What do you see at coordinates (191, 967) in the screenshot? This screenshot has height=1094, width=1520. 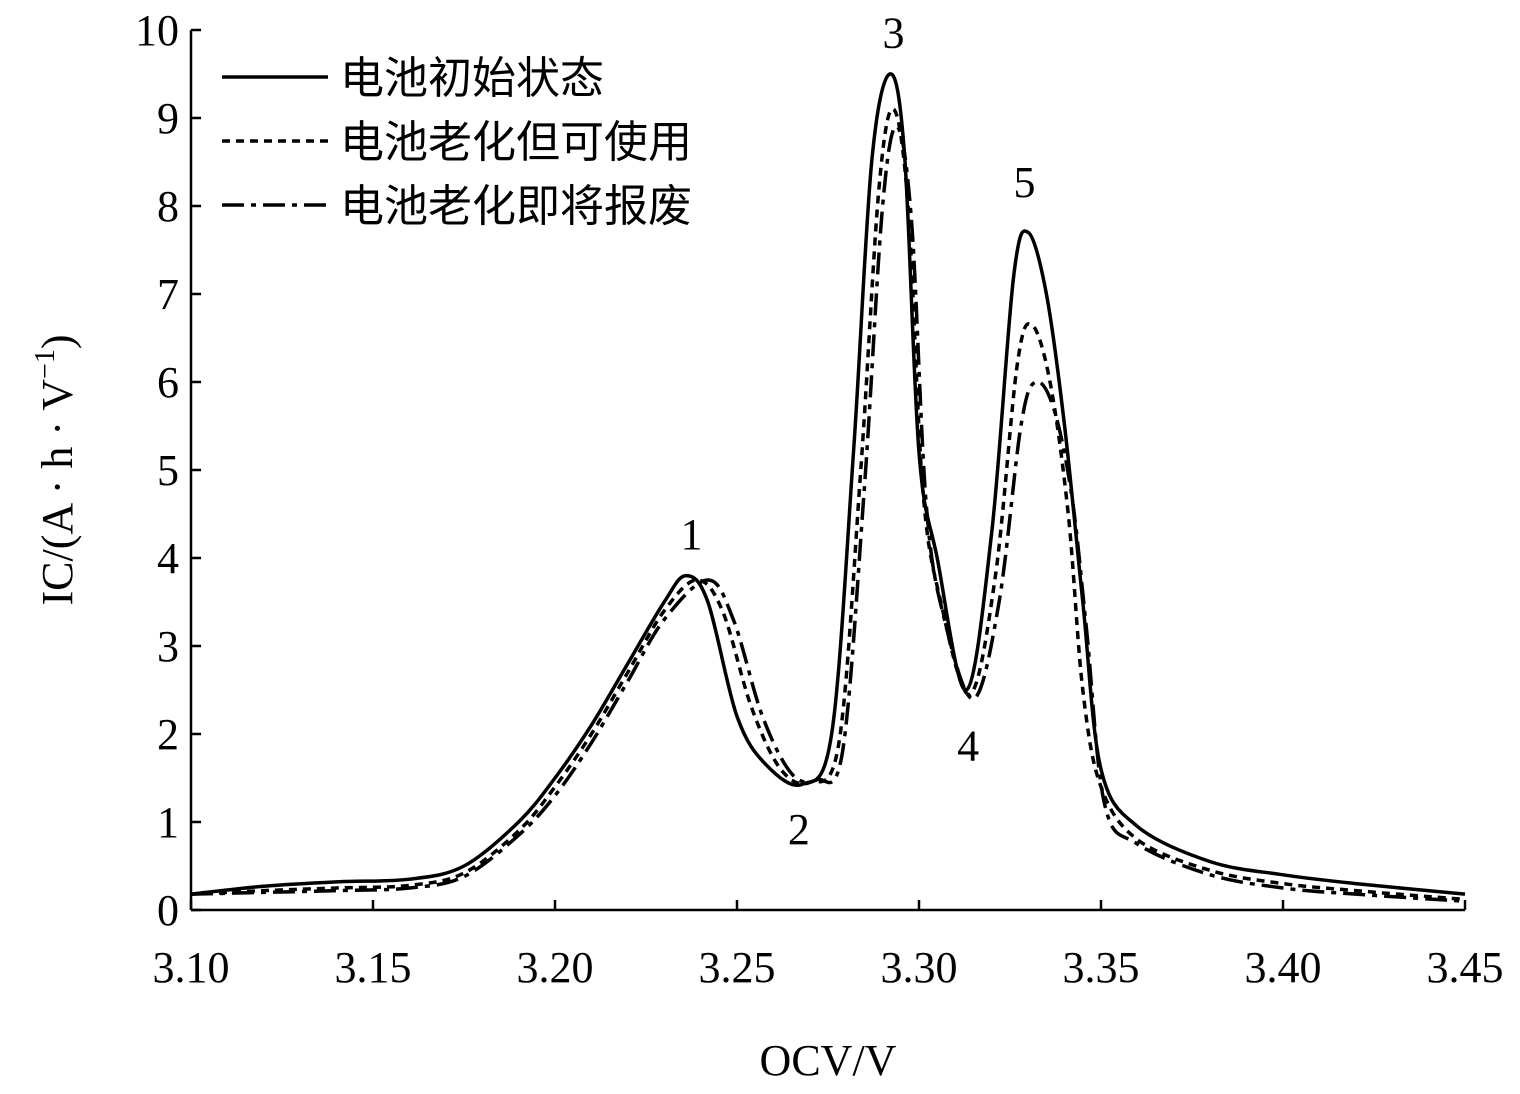 I see `x-tick-label: 3.10` at bounding box center [191, 967].